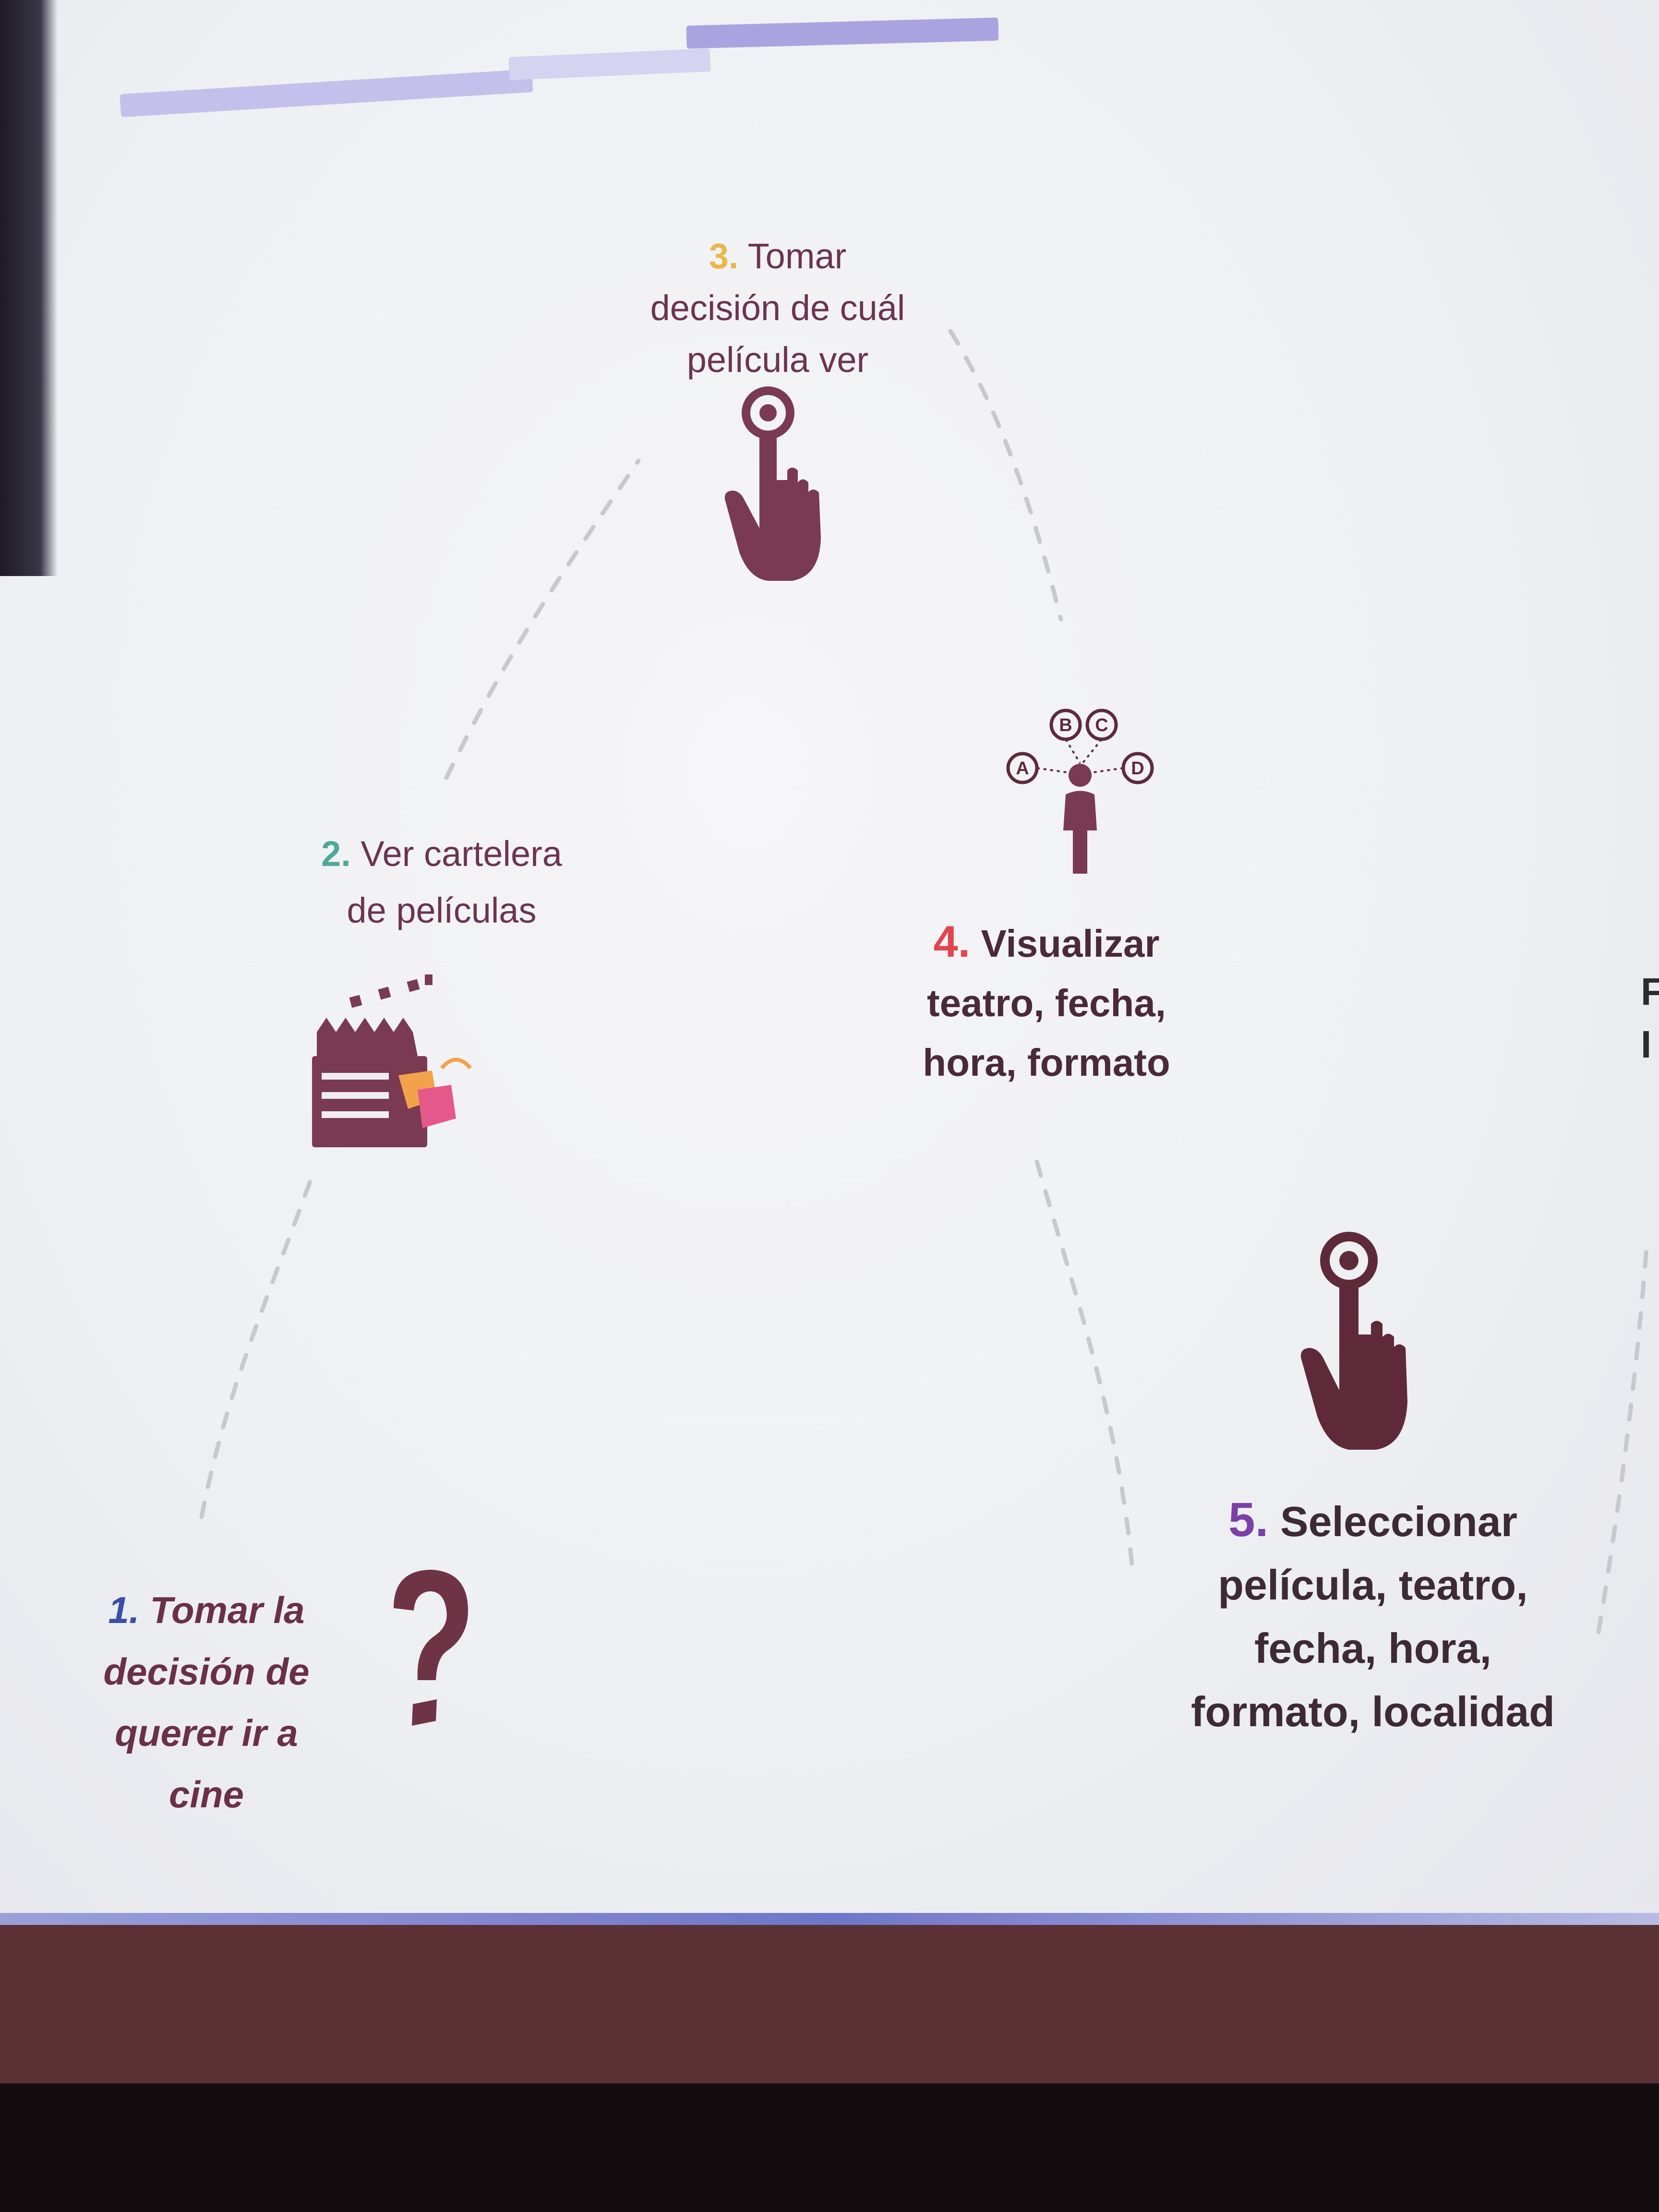 This screenshot has height=2212, width=1659. Describe the element at coordinates (1650, 991) in the screenshot. I see `cropped-text: F` at that location.